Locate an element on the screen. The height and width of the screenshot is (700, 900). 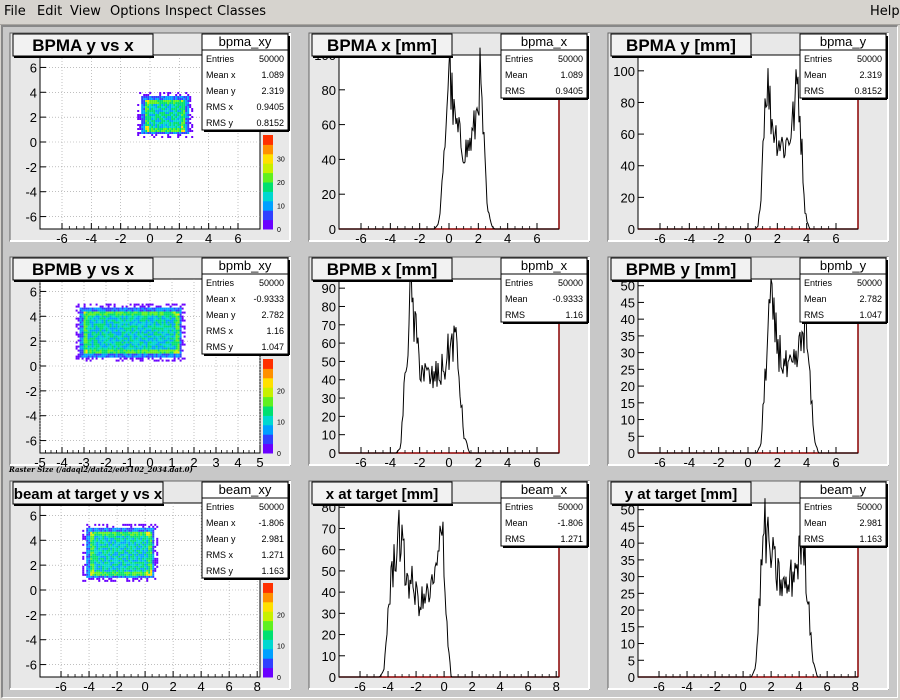
menu-options: Options is located at coordinates (135, 11).